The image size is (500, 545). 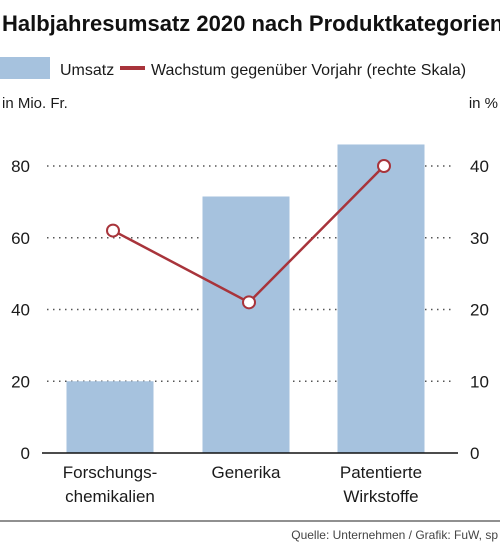 I want to click on legend-bar-label: Umsatz, so click(x=87, y=70).